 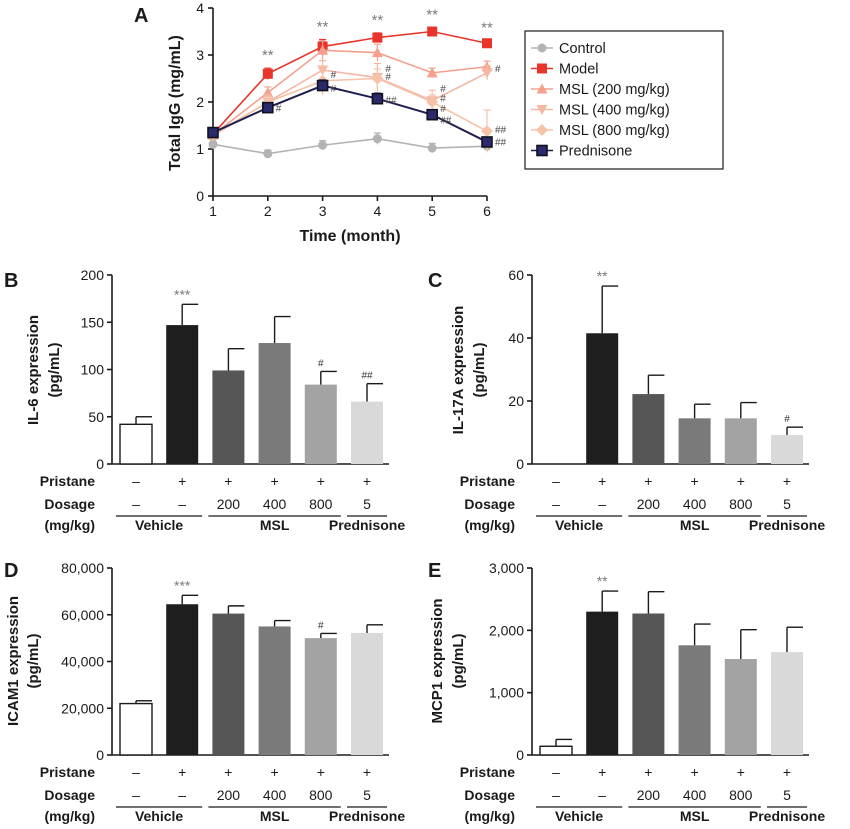 I want to click on y-tick-label: 150, so click(x=93, y=322).